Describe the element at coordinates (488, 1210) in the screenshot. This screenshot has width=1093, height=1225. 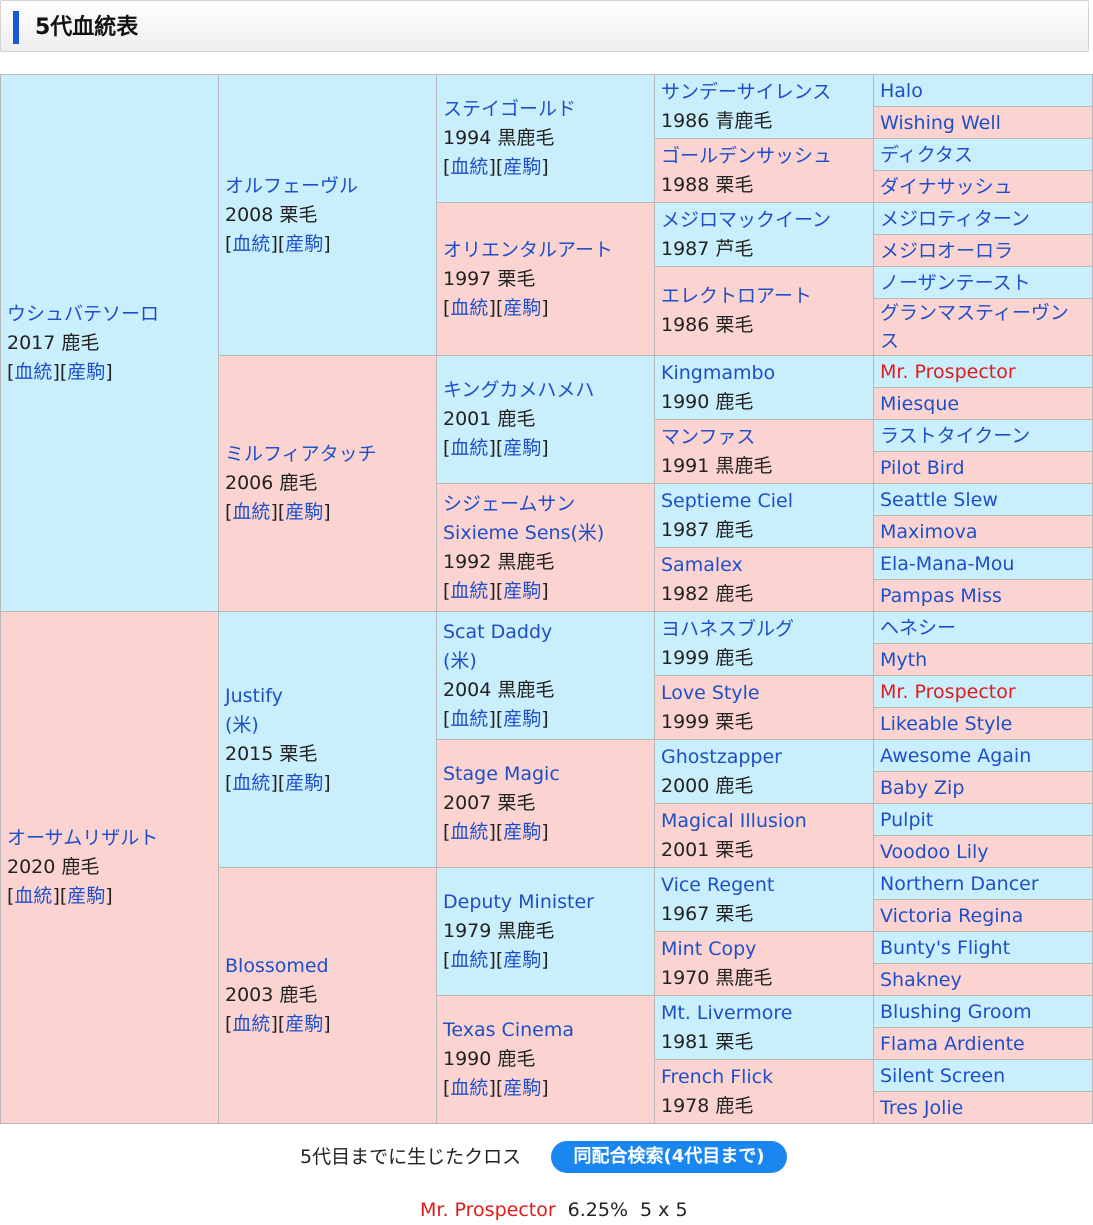
I see `cross-horse-link: Mr. Prospector` at that location.